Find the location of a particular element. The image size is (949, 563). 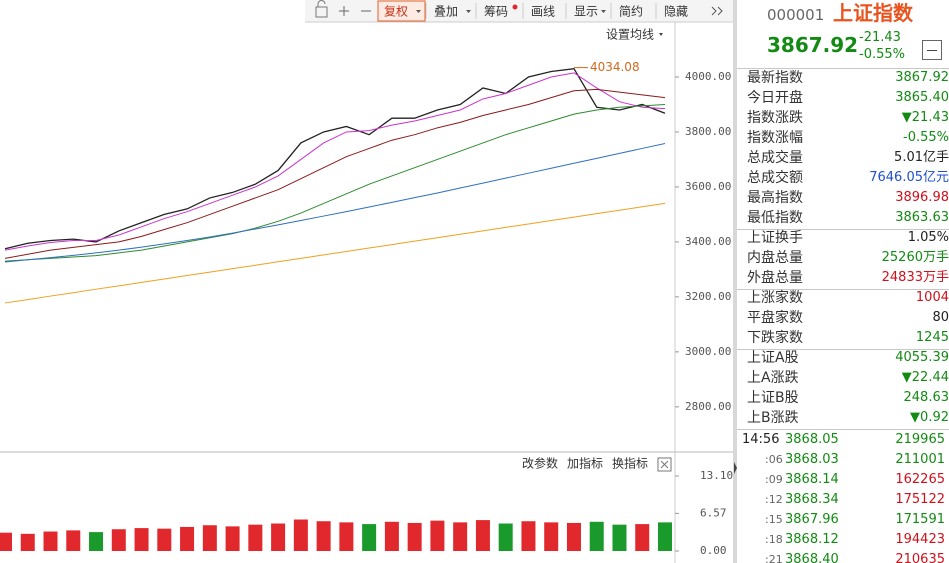

toolbar-button: 筹码 is located at coordinates (496, 12).